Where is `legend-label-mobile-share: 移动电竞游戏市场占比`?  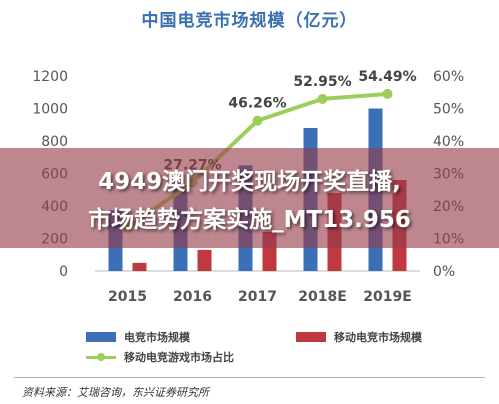
legend-label-mobile-share: 移动电竞游戏市场占比 is located at coordinates (179, 357).